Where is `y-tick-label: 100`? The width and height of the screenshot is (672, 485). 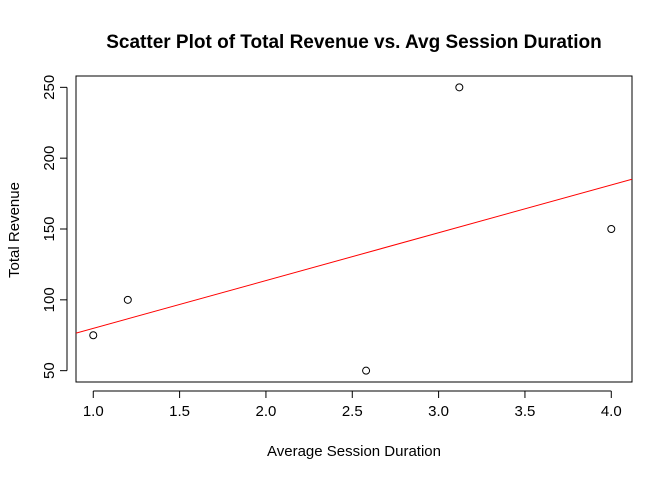
y-tick-label: 100 is located at coordinates (49, 299).